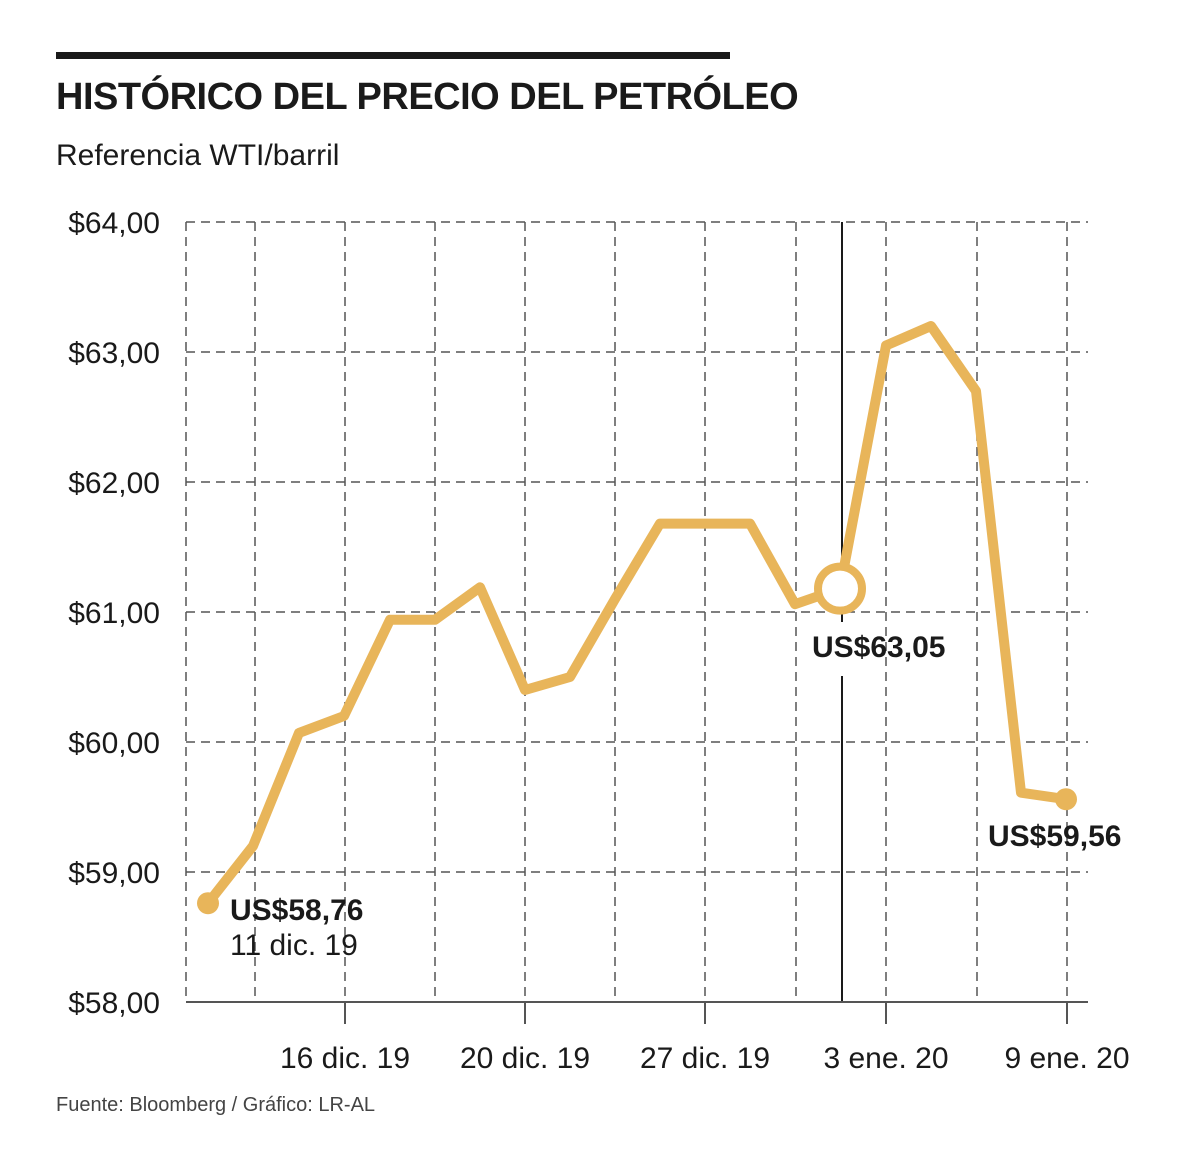 The height and width of the screenshot is (1168, 1200). Describe the element at coordinates (114, 613) in the screenshot. I see `y-tick-label: $61,00` at that location.